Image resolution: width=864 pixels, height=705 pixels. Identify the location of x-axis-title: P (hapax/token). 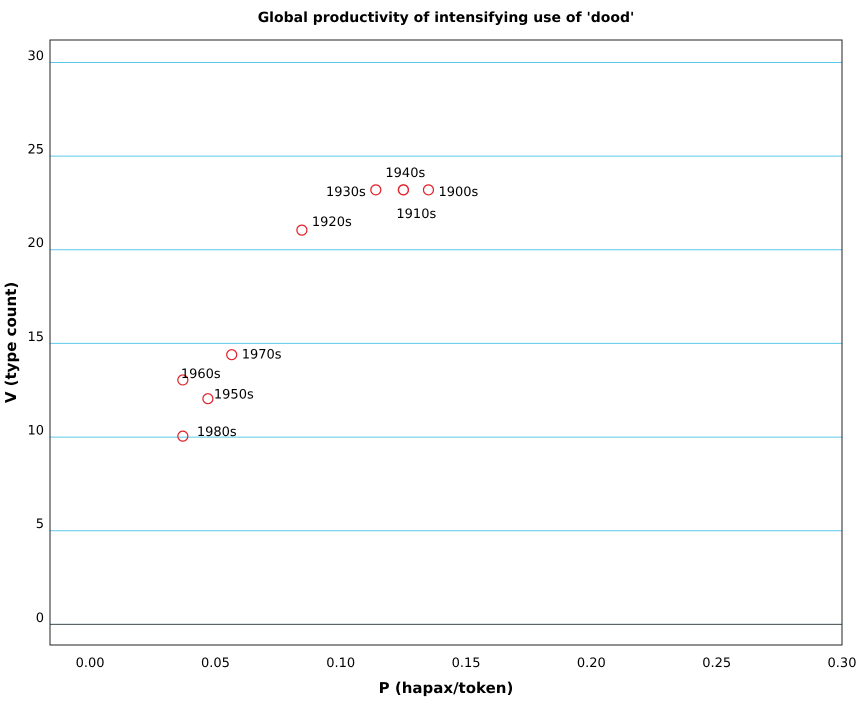
(446, 688).